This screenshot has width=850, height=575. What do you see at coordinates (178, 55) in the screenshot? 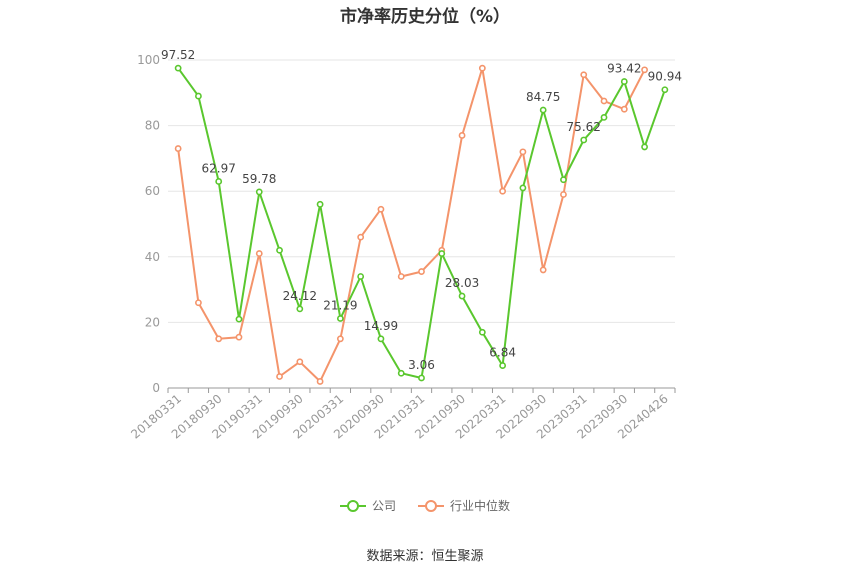
I see `data-label: 97.52` at bounding box center [178, 55].